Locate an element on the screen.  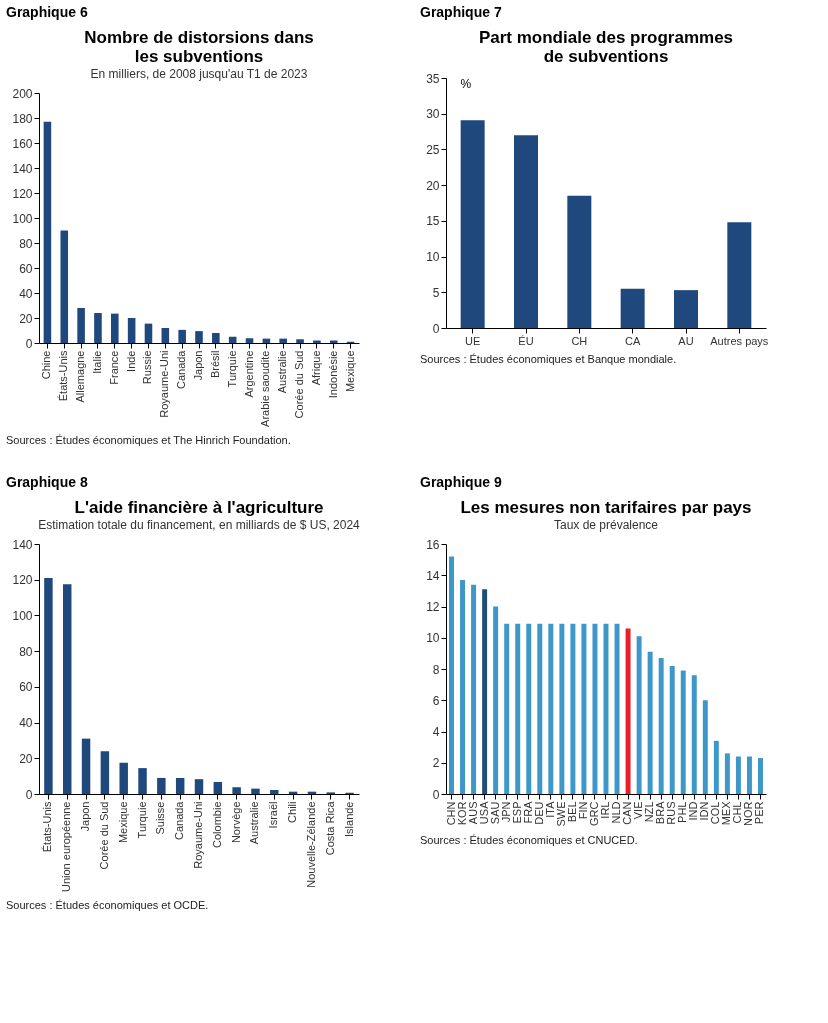
text: Graphique 8 is located at coordinates (47, 482).